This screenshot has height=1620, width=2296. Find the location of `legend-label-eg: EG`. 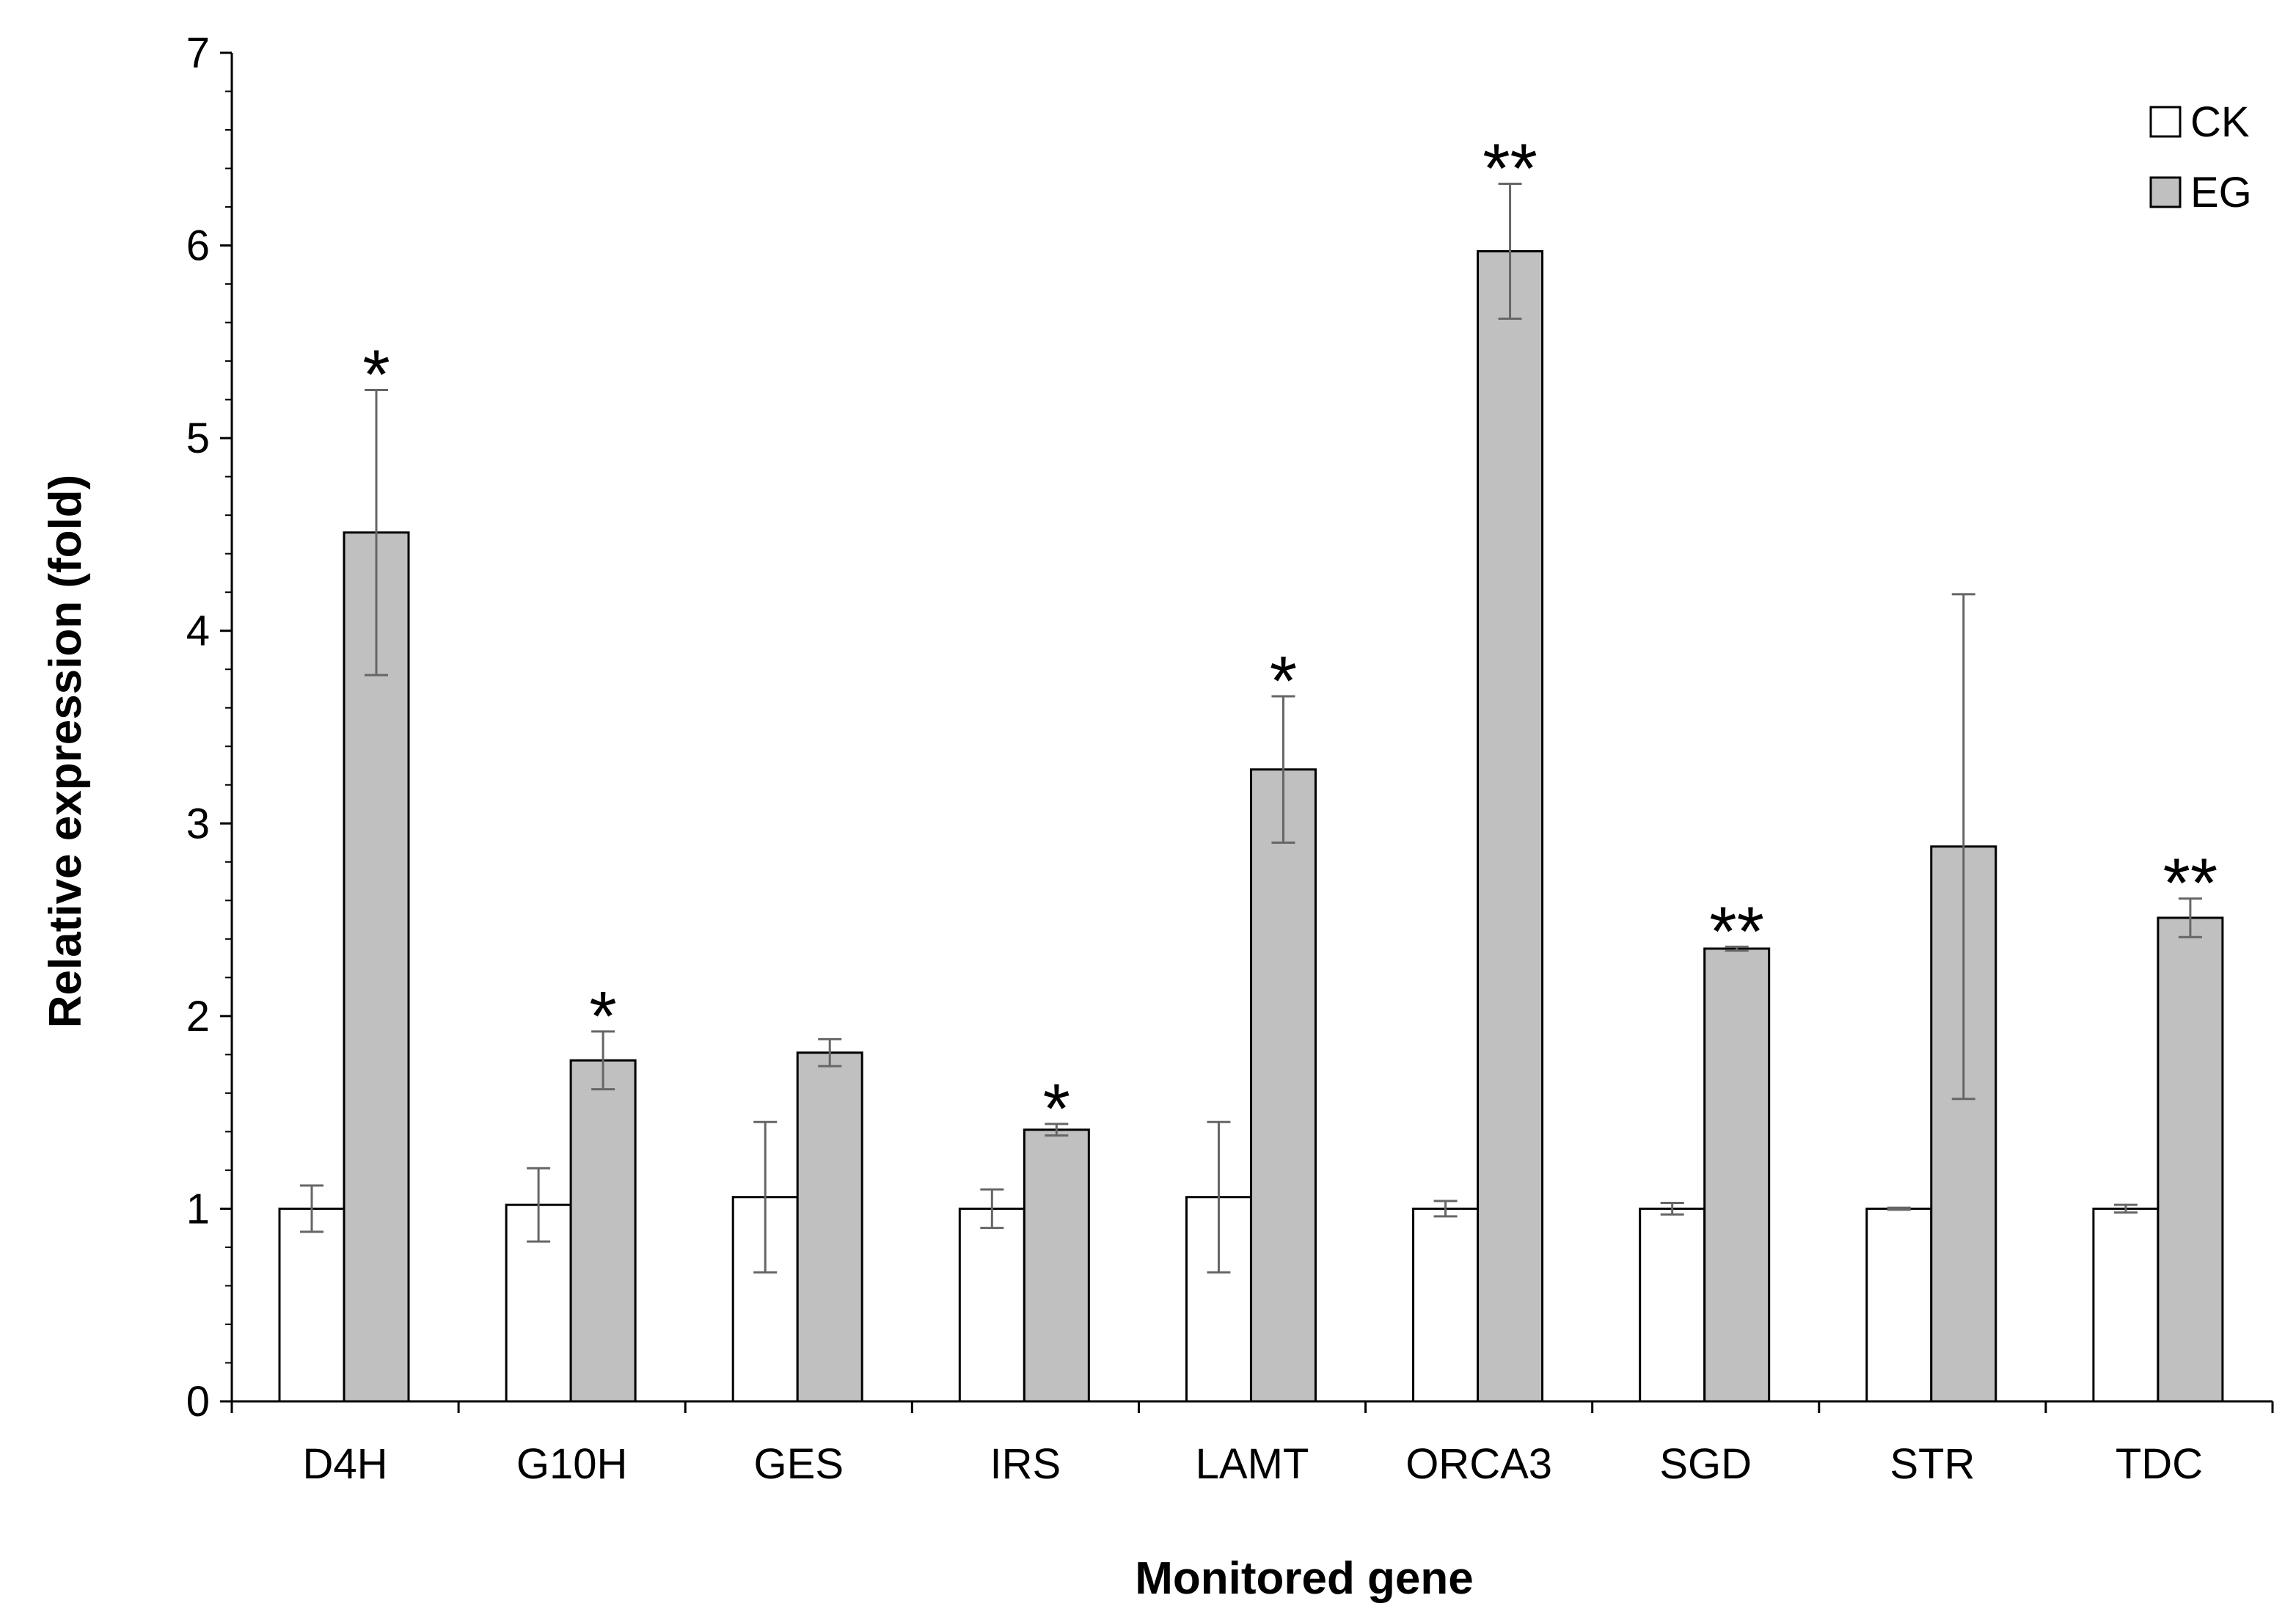

legend-label-eg: EG is located at coordinates (2221, 193).